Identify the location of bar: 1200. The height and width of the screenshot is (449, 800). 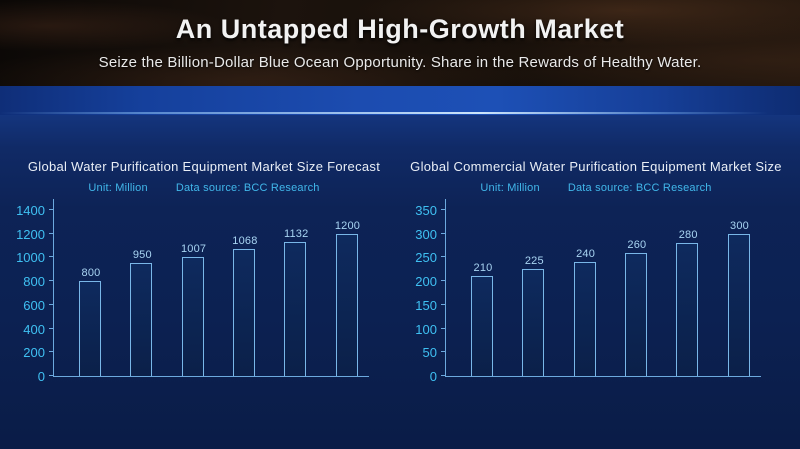
(347, 298).